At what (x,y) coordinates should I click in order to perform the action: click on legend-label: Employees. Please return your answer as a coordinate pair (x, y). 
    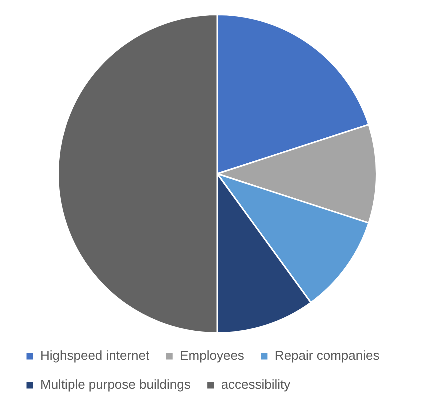
    Looking at the image, I should click on (212, 356).